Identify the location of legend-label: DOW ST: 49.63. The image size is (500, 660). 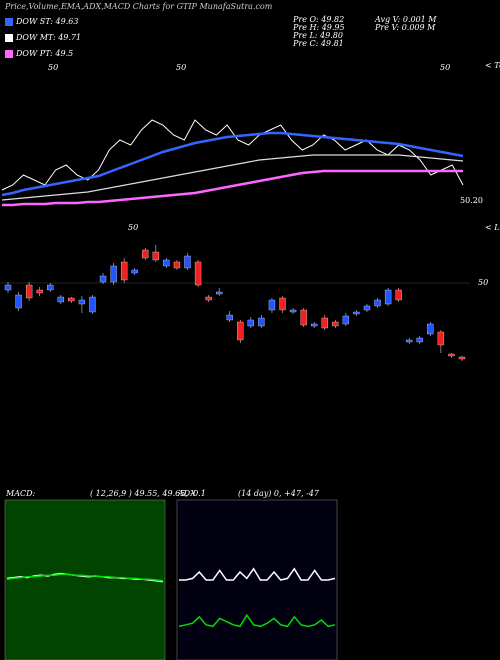
(46, 21).